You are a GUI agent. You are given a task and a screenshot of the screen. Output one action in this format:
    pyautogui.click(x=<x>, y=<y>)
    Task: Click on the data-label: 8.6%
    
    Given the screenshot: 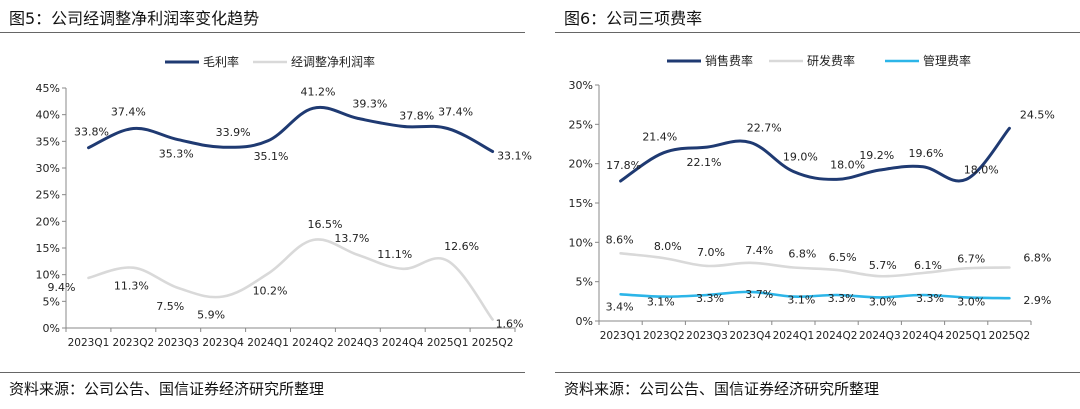 What is the action you would take?
    pyautogui.click(x=620, y=239)
    